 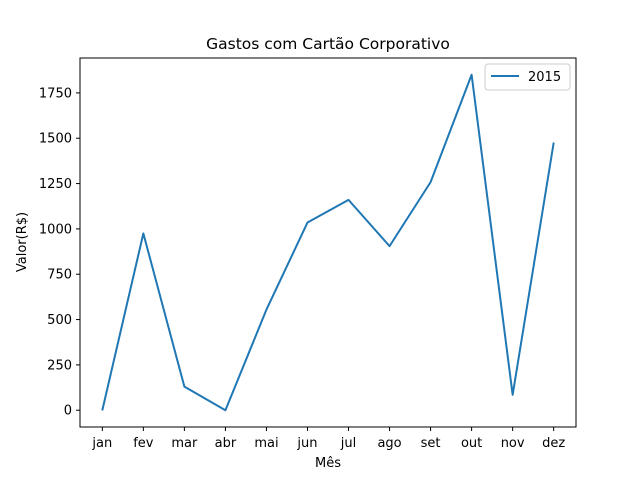 What do you see at coordinates (553, 443) in the screenshot?
I see `x-tick-label-dez: dez` at bounding box center [553, 443].